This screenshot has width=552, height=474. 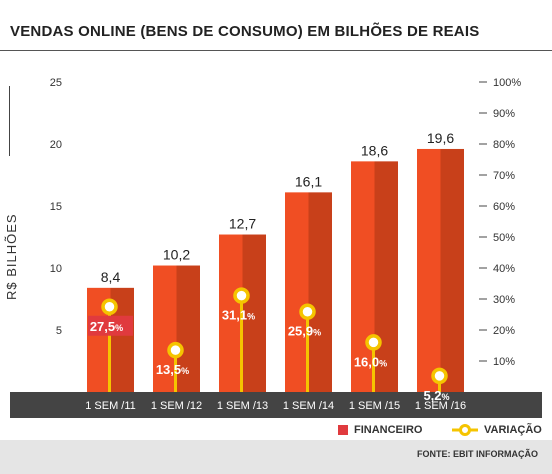 What do you see at coordinates (185, 371) in the screenshot?
I see `variation-unit-1: %` at bounding box center [185, 371].